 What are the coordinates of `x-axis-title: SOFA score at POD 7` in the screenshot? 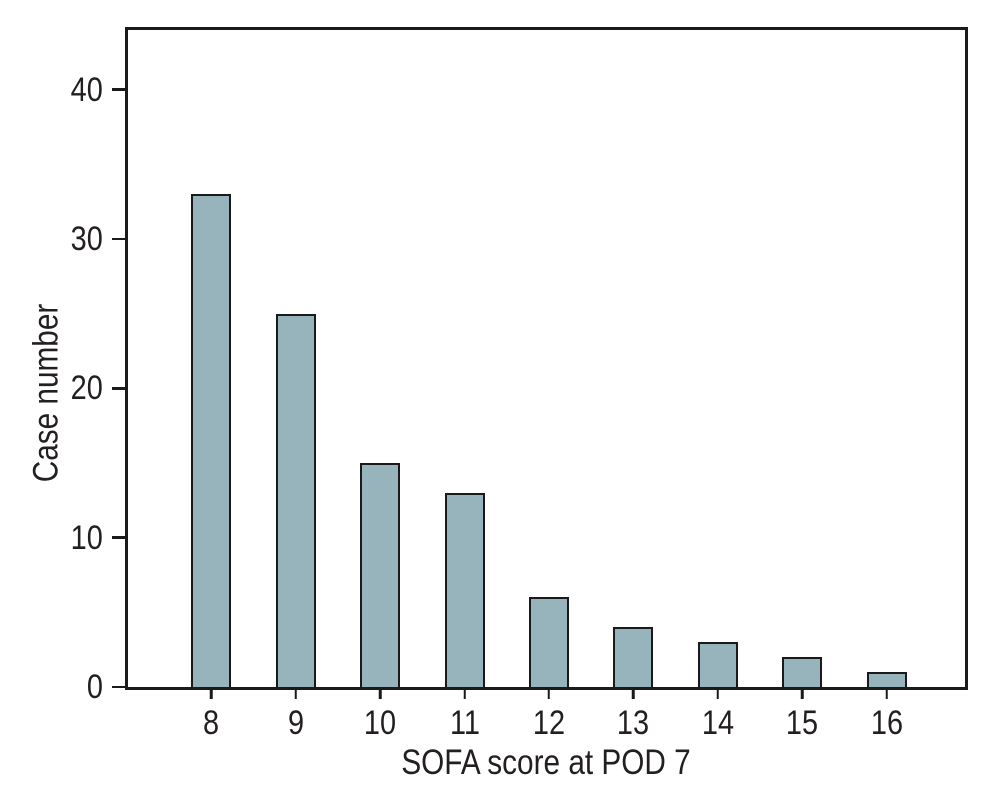 It's located at (546, 762).